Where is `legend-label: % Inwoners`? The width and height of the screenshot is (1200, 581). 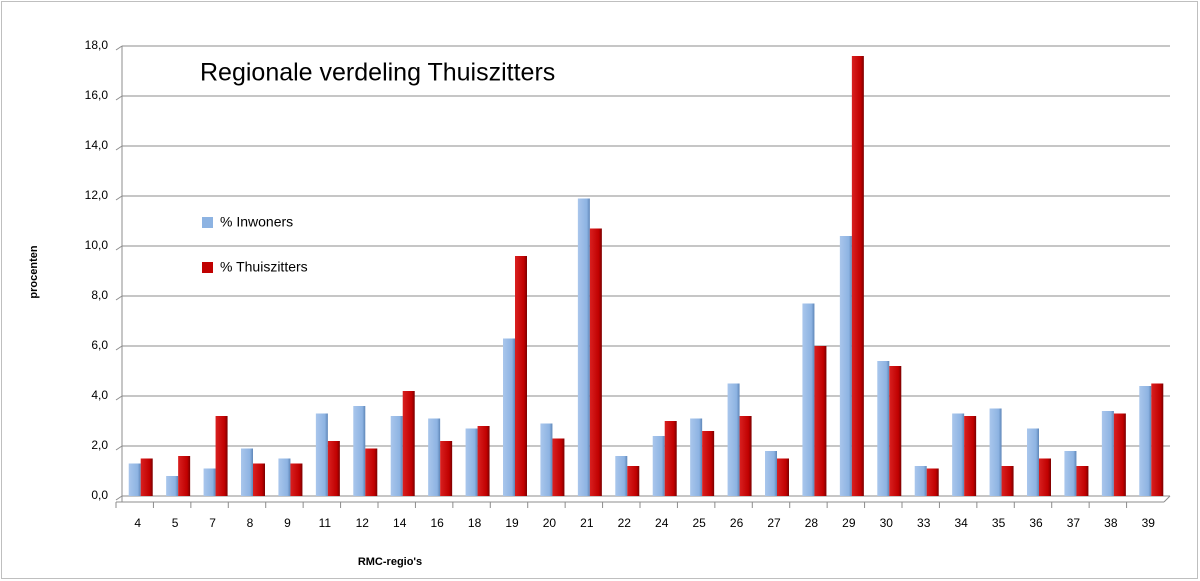 legend-label: % Inwoners is located at coordinates (256, 222).